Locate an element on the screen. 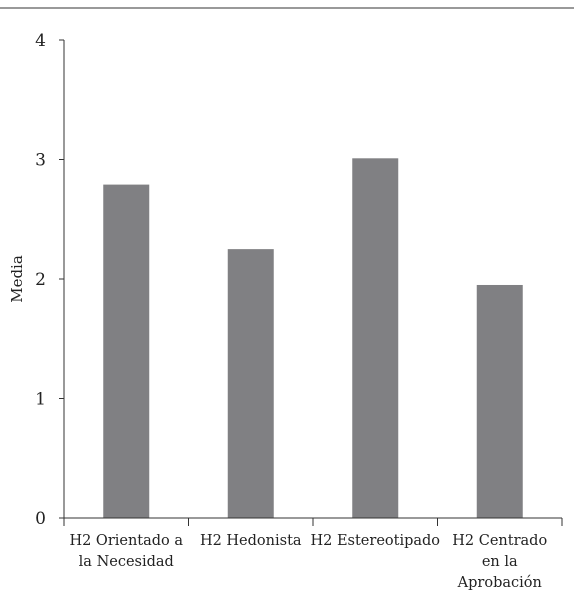  x-tick-label: H2 Estereotipado is located at coordinates (375, 541).